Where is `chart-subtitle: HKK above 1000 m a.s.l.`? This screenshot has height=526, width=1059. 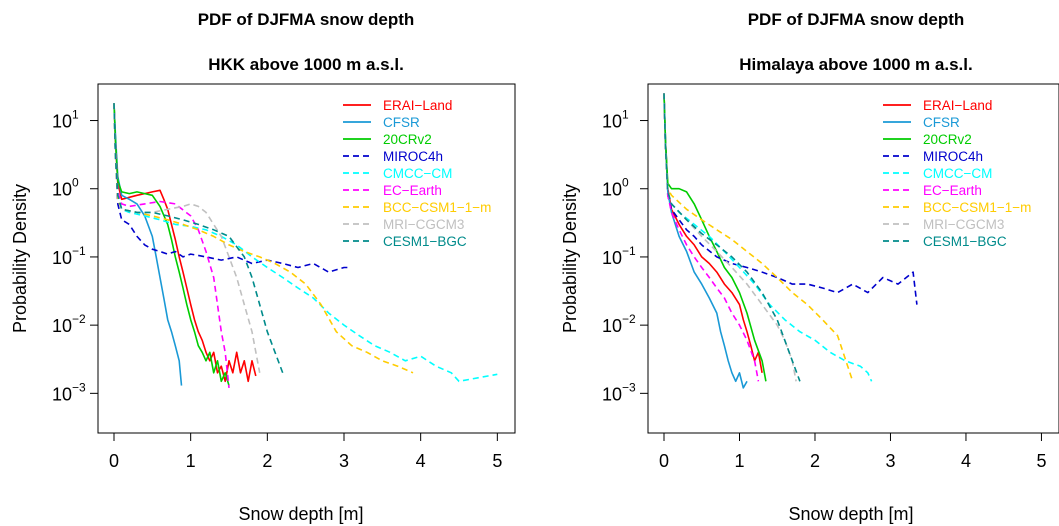 chart-subtitle: HKK above 1000 m a.s.l. is located at coordinates (306, 64).